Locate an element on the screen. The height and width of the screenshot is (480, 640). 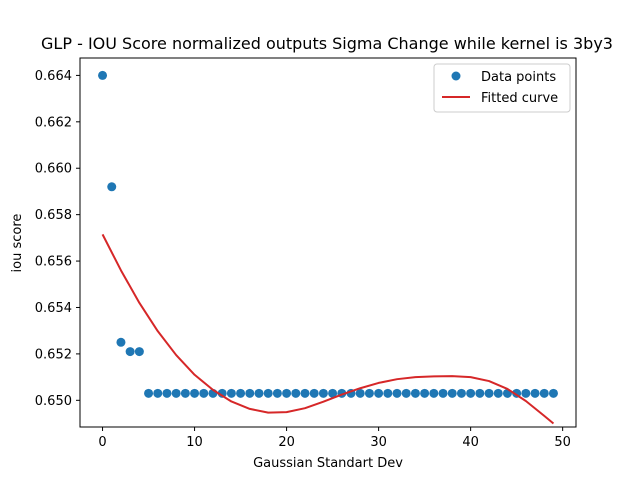
y-tick-label: 0.660 is located at coordinates (53, 169).